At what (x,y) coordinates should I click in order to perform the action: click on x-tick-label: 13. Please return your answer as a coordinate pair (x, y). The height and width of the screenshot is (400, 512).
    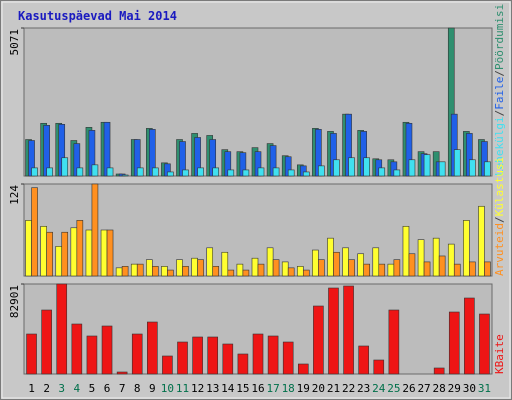
    Looking at the image, I should click on (212, 388).